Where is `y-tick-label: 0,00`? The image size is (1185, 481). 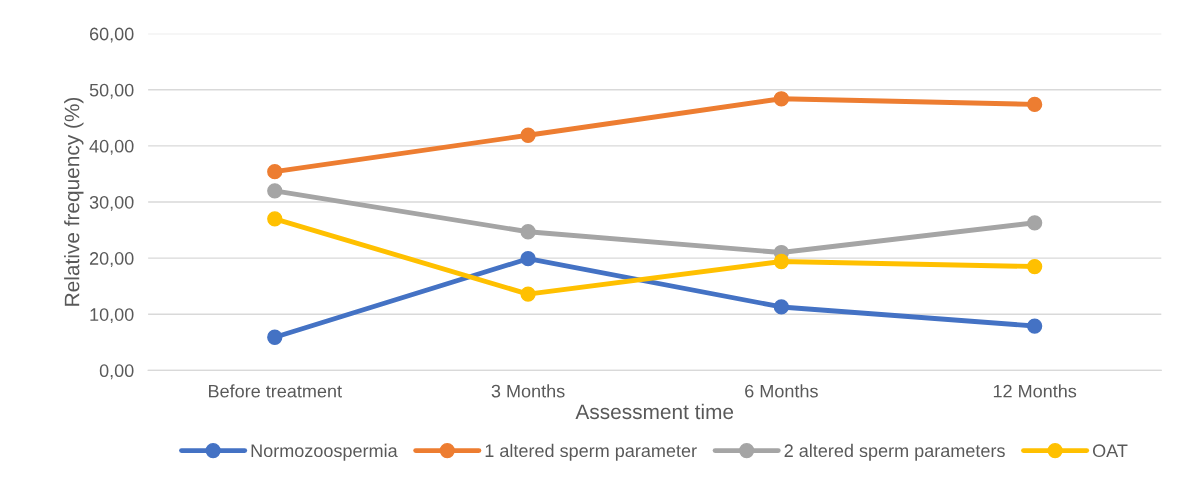
y-tick-label: 0,00 is located at coordinates (116, 372).